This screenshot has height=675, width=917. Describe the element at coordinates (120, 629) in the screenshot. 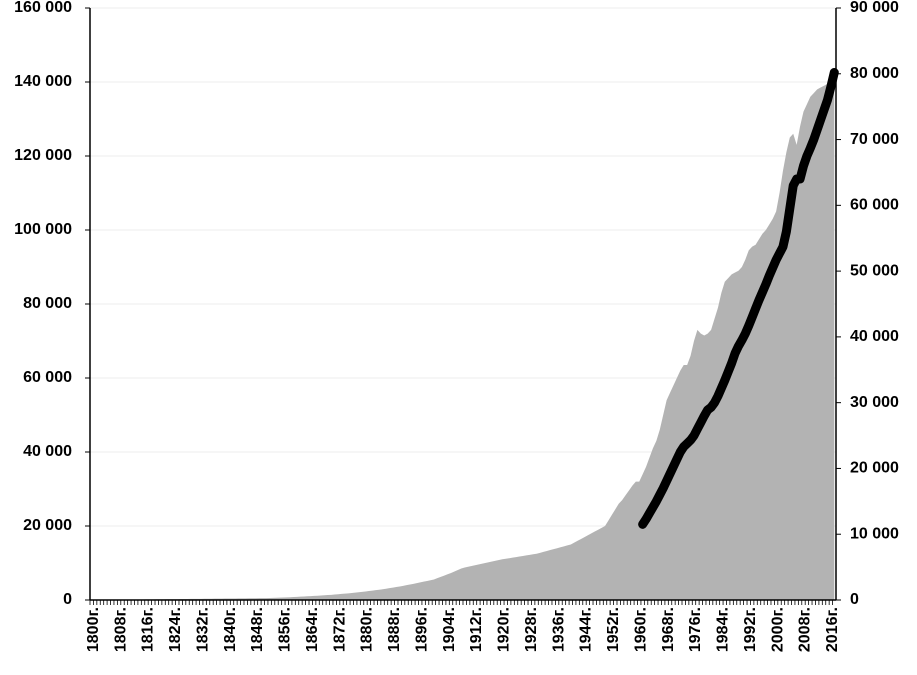

I see `x-tick-label: 1808г.` at that location.